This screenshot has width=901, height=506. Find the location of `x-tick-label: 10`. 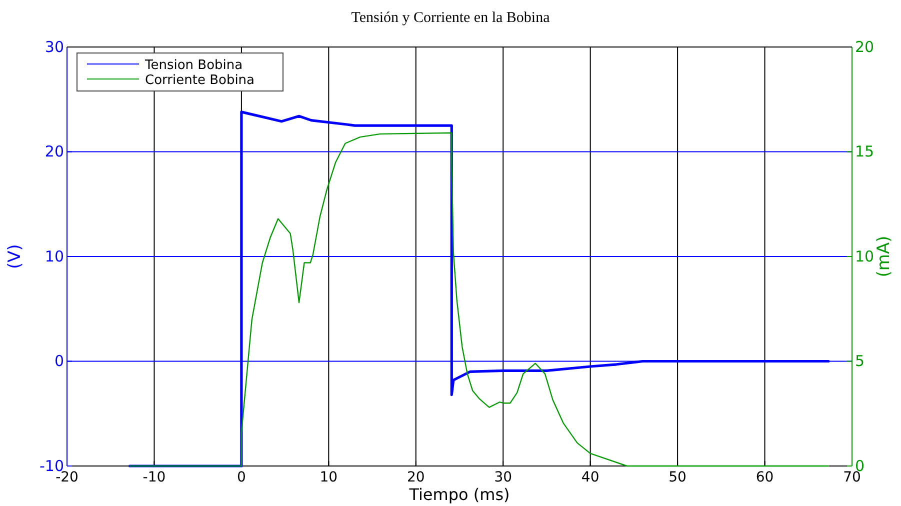

x-tick-label: 10 is located at coordinates (329, 478).